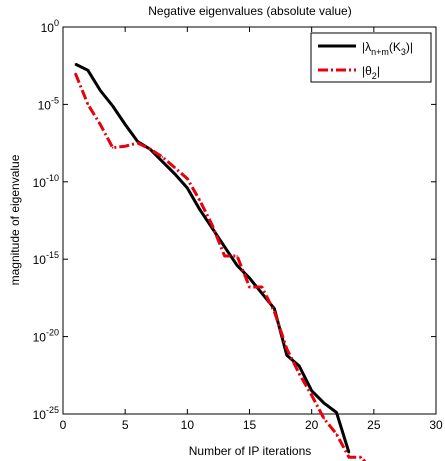  I want to click on chart-title: Negative eigenvalues (absolute value), so click(249, 11).